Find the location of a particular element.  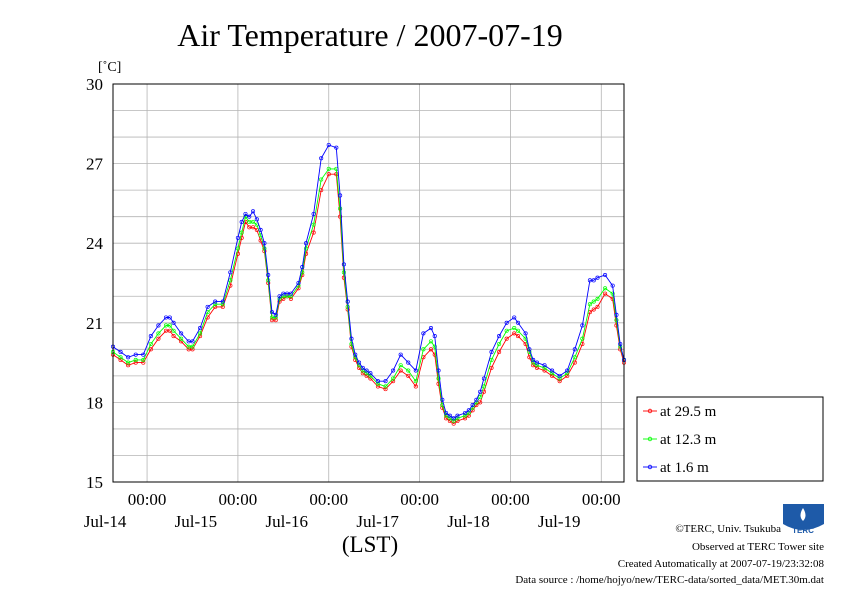

x-tick-date: Jul-18 is located at coordinates (468, 521).